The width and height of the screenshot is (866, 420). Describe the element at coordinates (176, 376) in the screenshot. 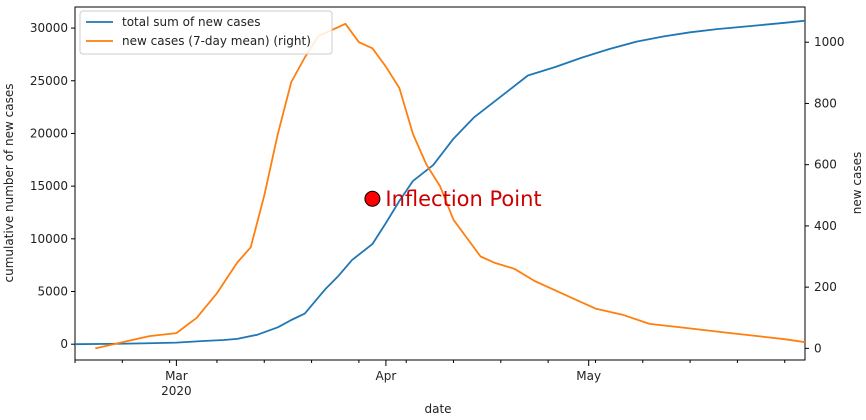

I see `x-tick-label: Mar` at that location.